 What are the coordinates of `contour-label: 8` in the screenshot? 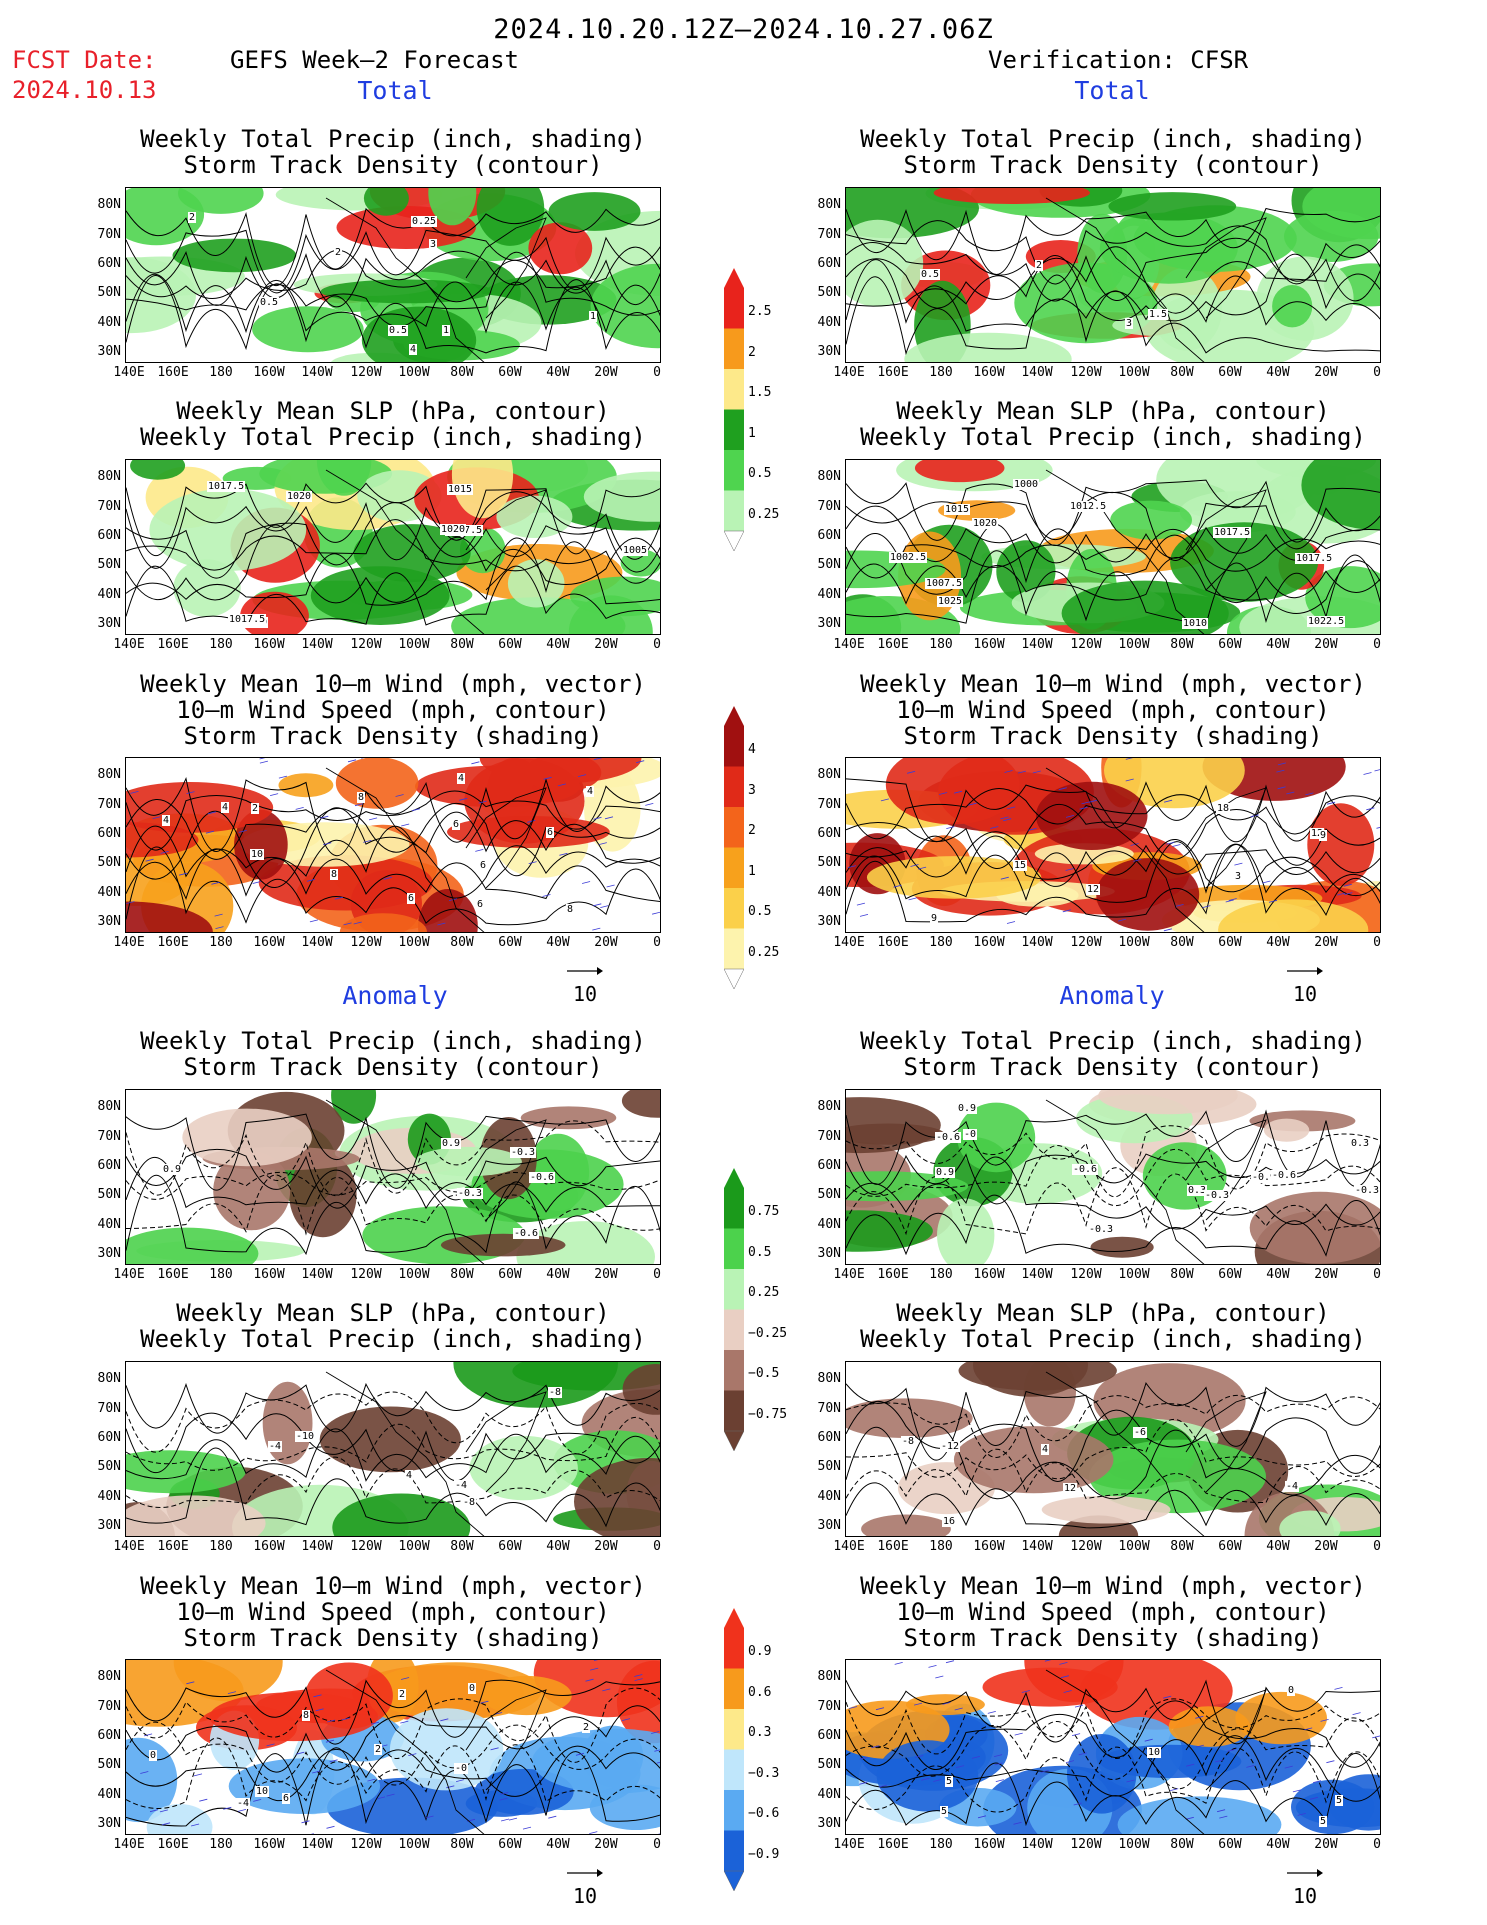 It's located at (361, 797).